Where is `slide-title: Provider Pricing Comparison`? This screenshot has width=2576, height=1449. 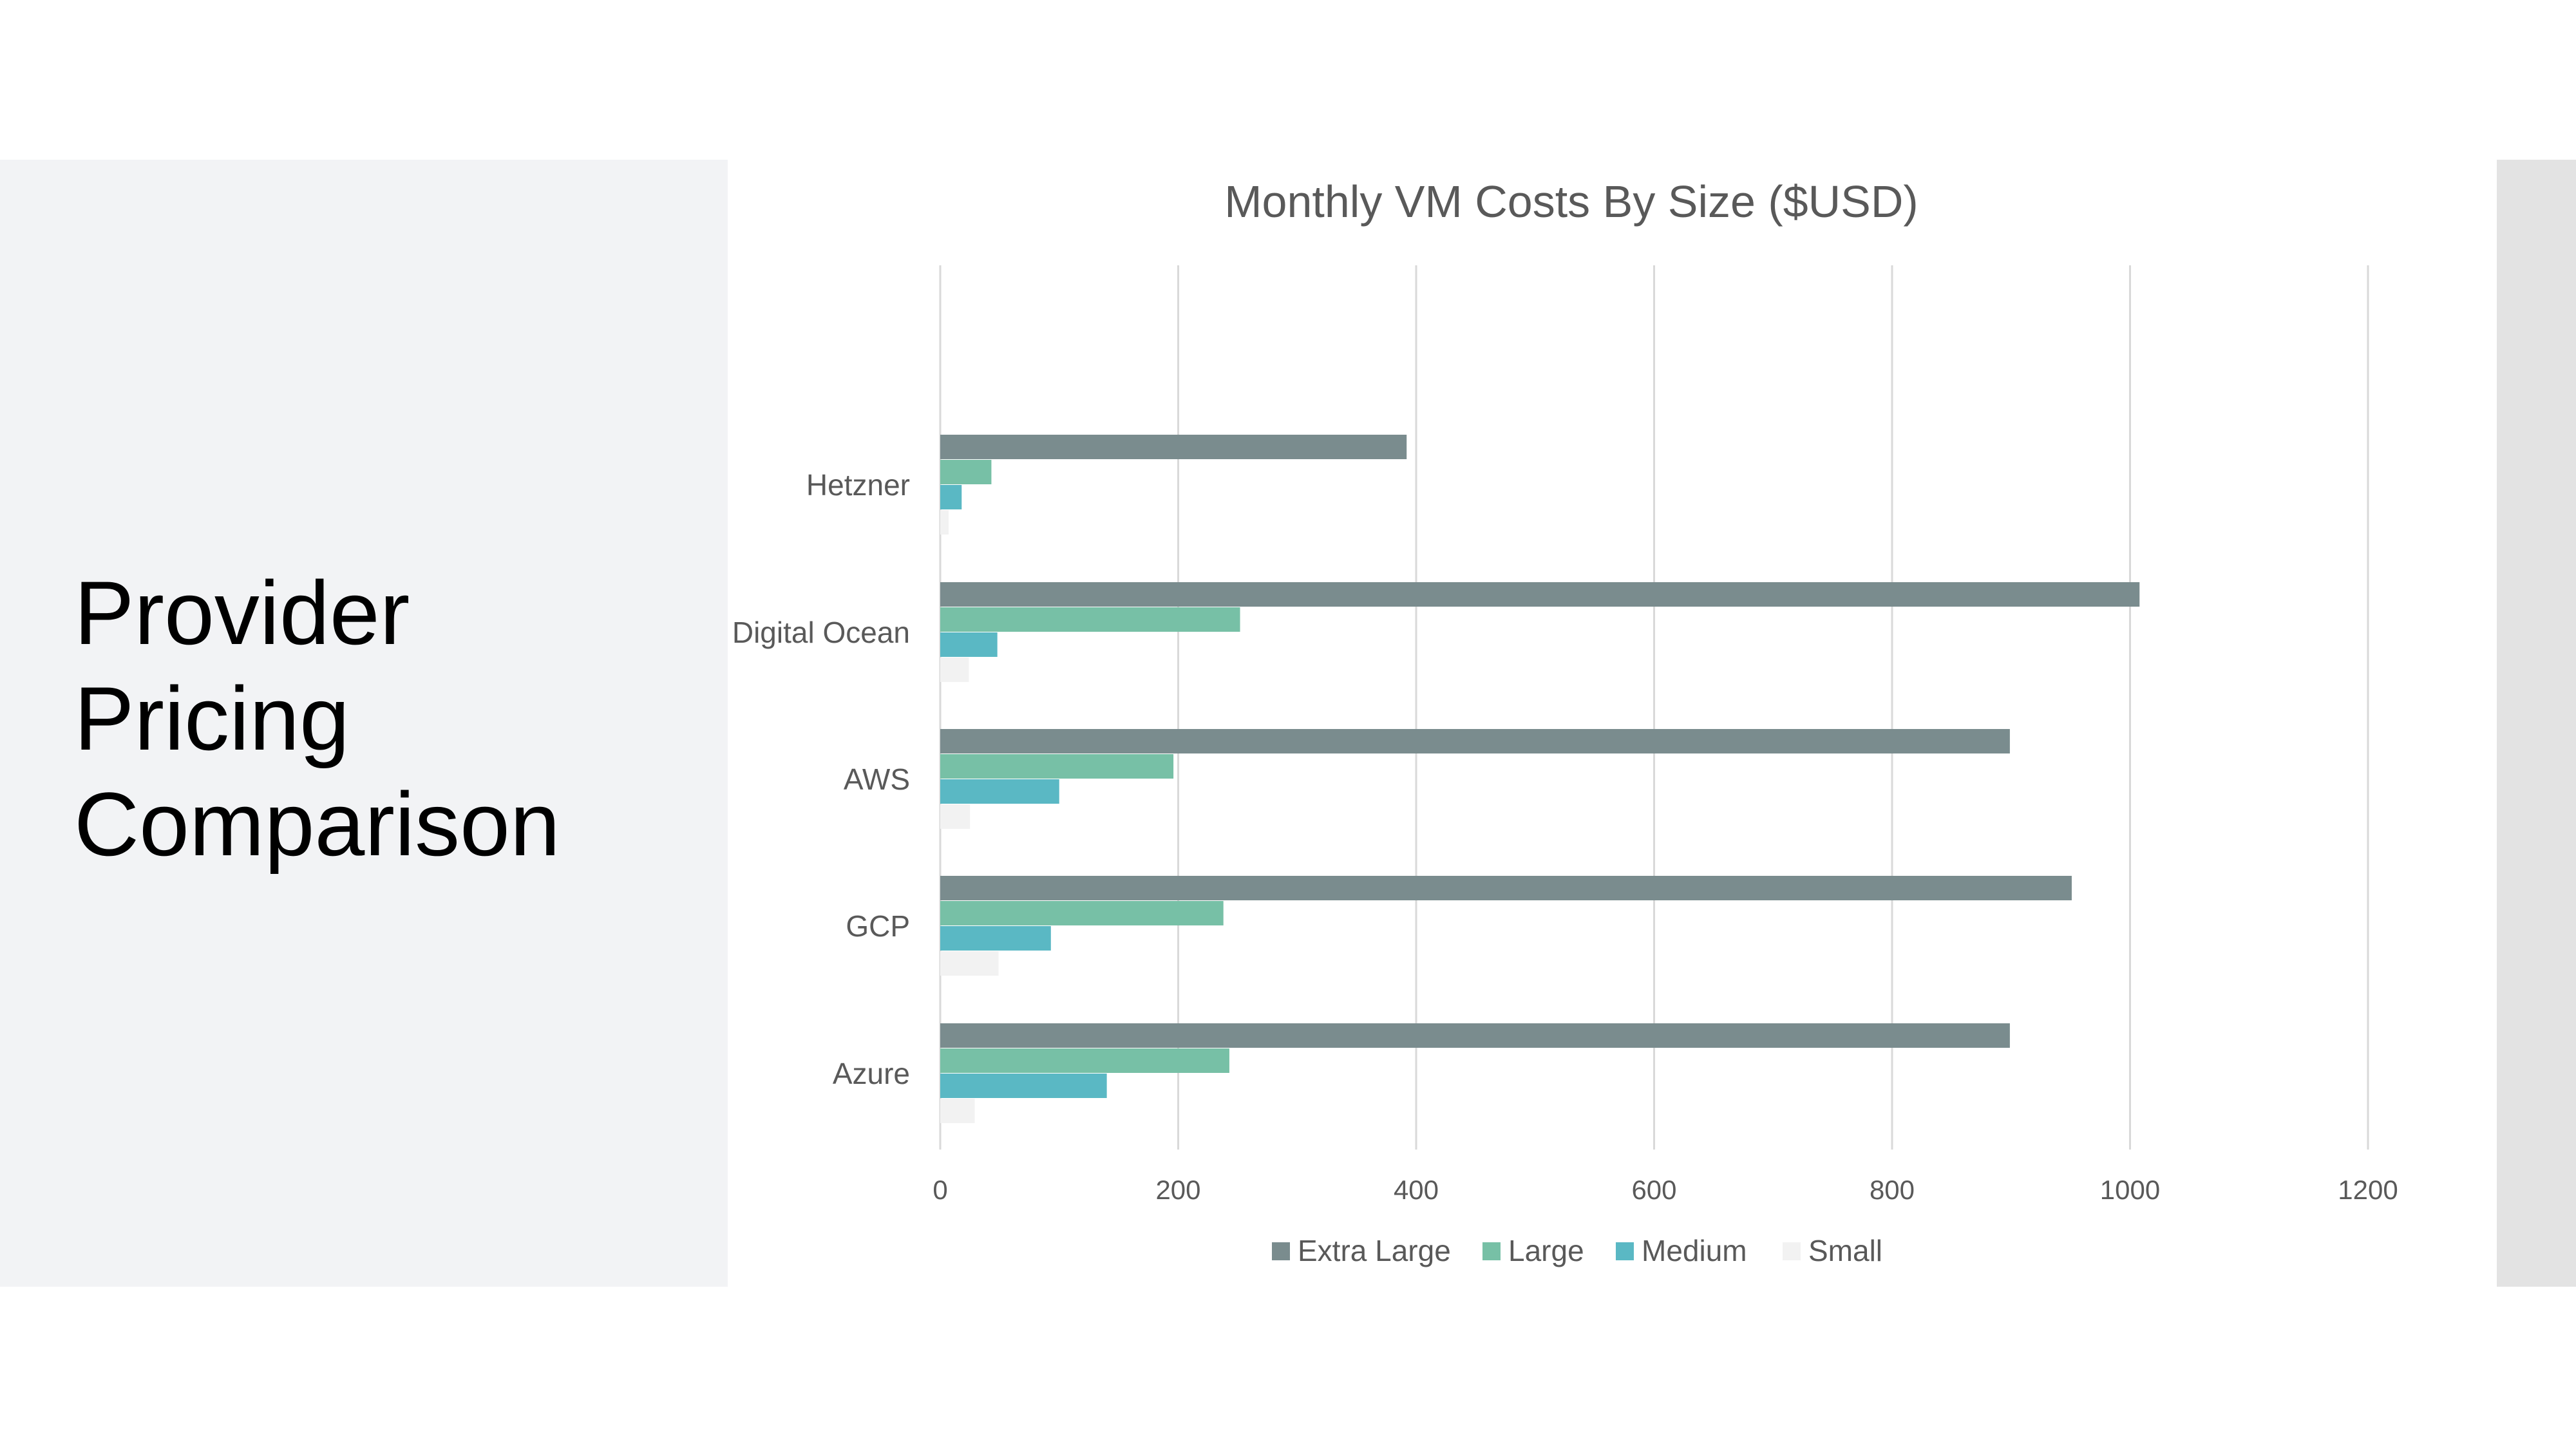
slide-title: Provider Pricing Comparison is located at coordinates (317, 718).